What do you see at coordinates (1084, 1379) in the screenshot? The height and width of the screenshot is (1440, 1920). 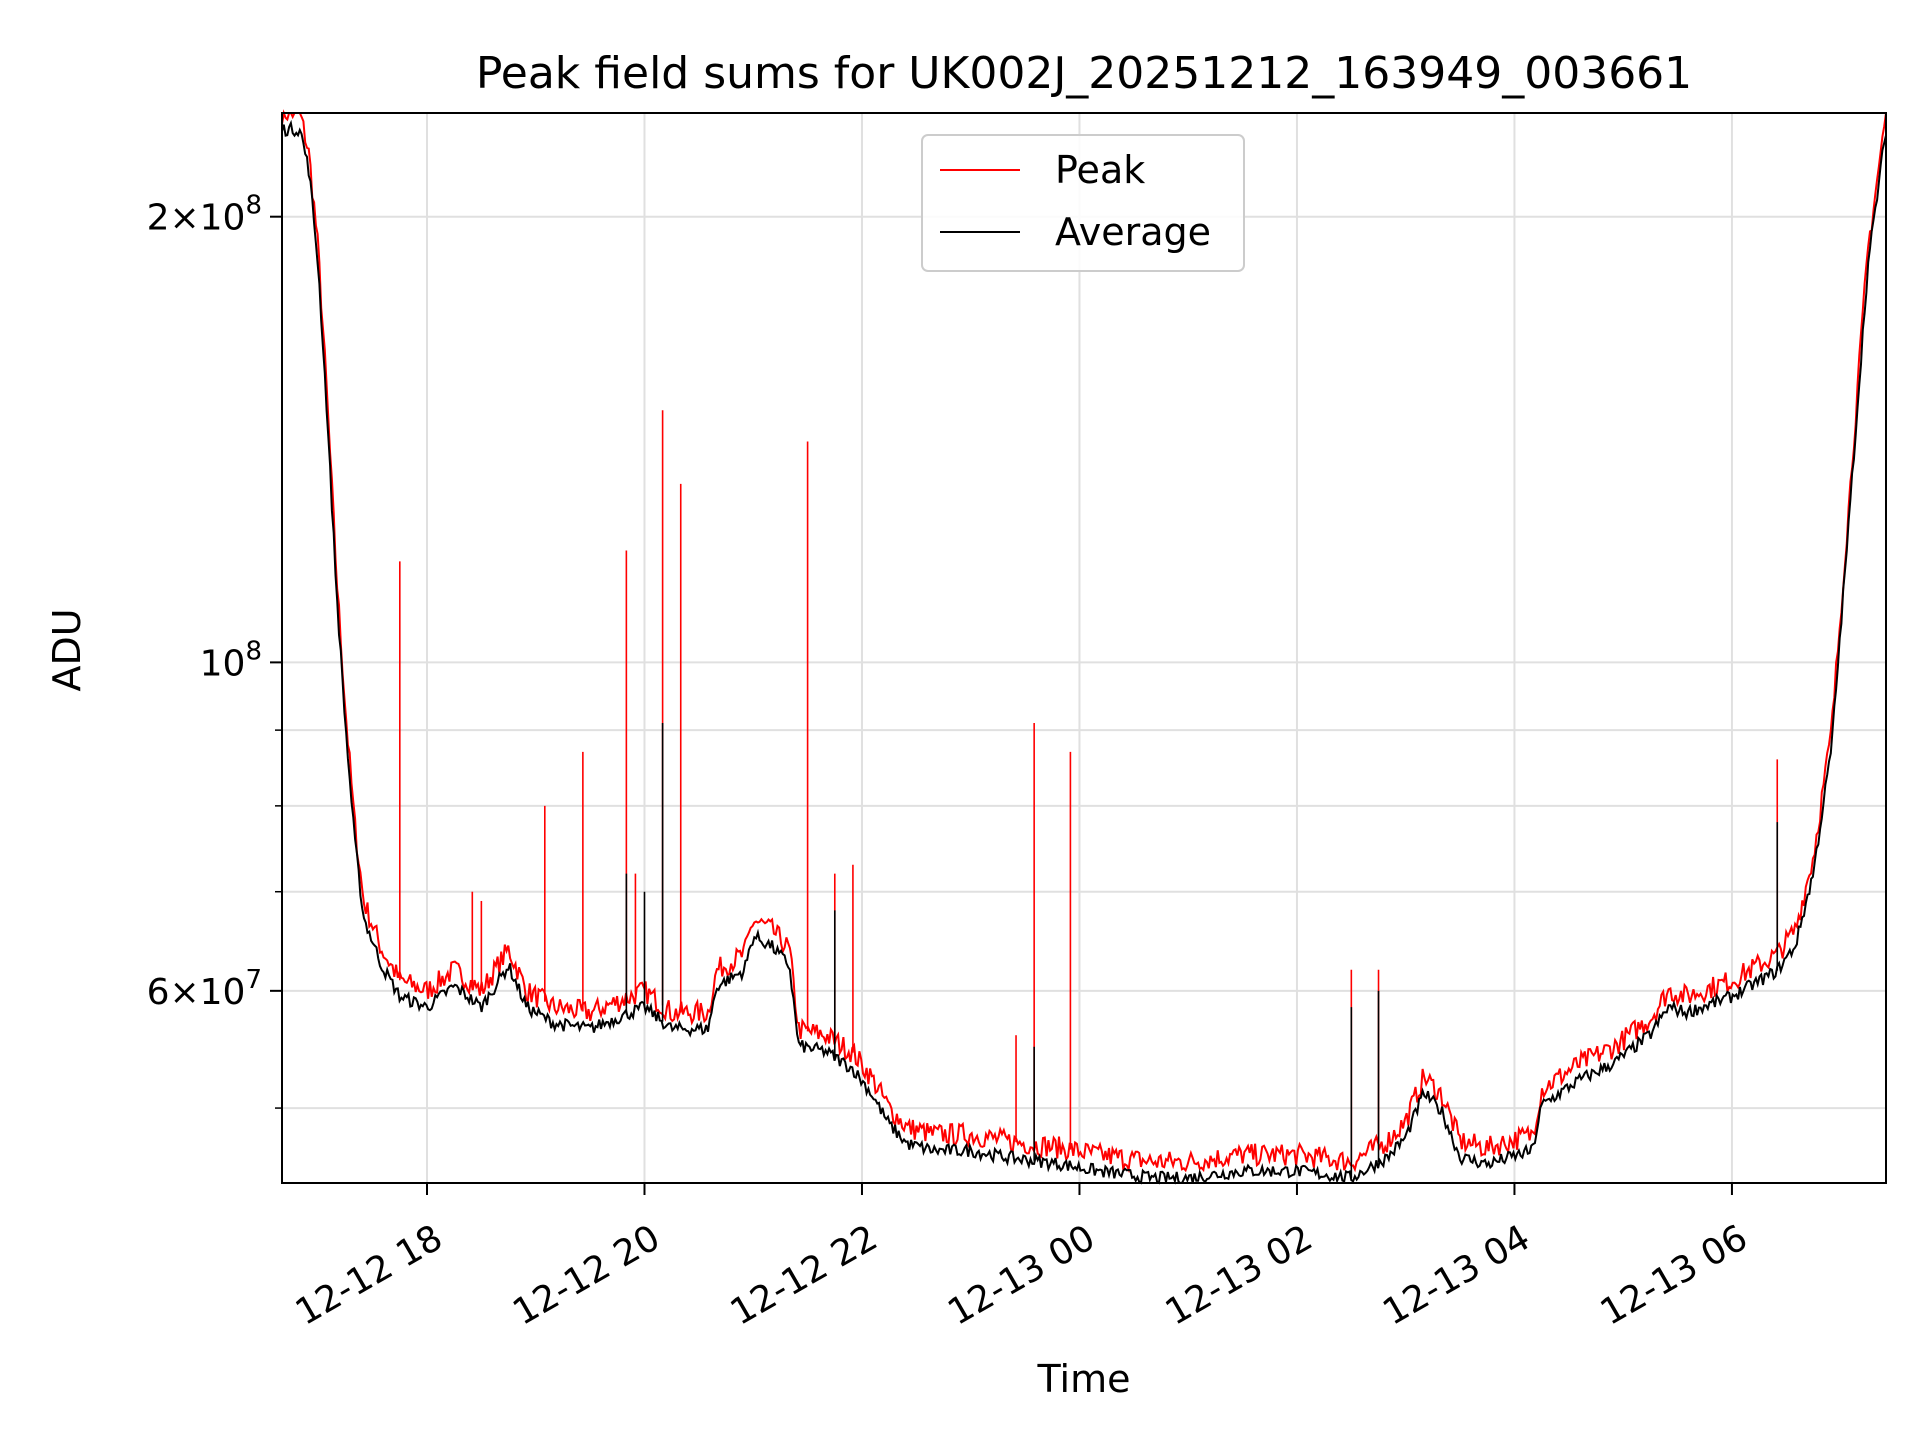 I see `x-axis-label: Time` at bounding box center [1084, 1379].